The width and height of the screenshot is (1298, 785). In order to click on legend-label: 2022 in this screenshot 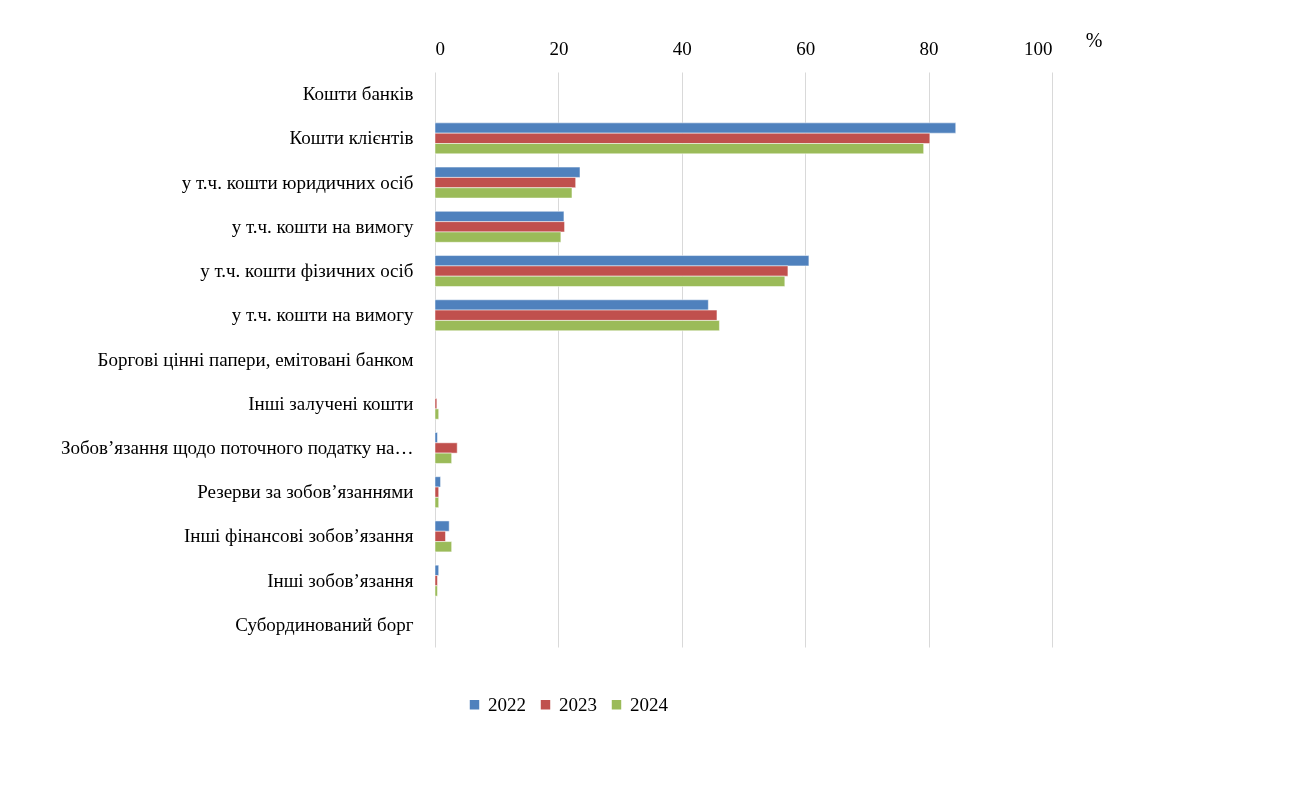, I will do `click(507, 704)`.